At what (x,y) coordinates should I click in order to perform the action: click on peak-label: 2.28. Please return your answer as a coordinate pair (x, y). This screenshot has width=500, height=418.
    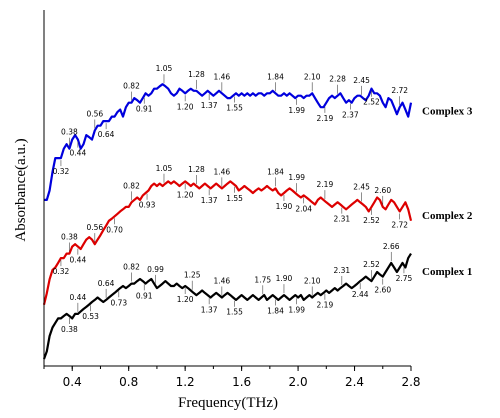
    Looking at the image, I should click on (337, 79).